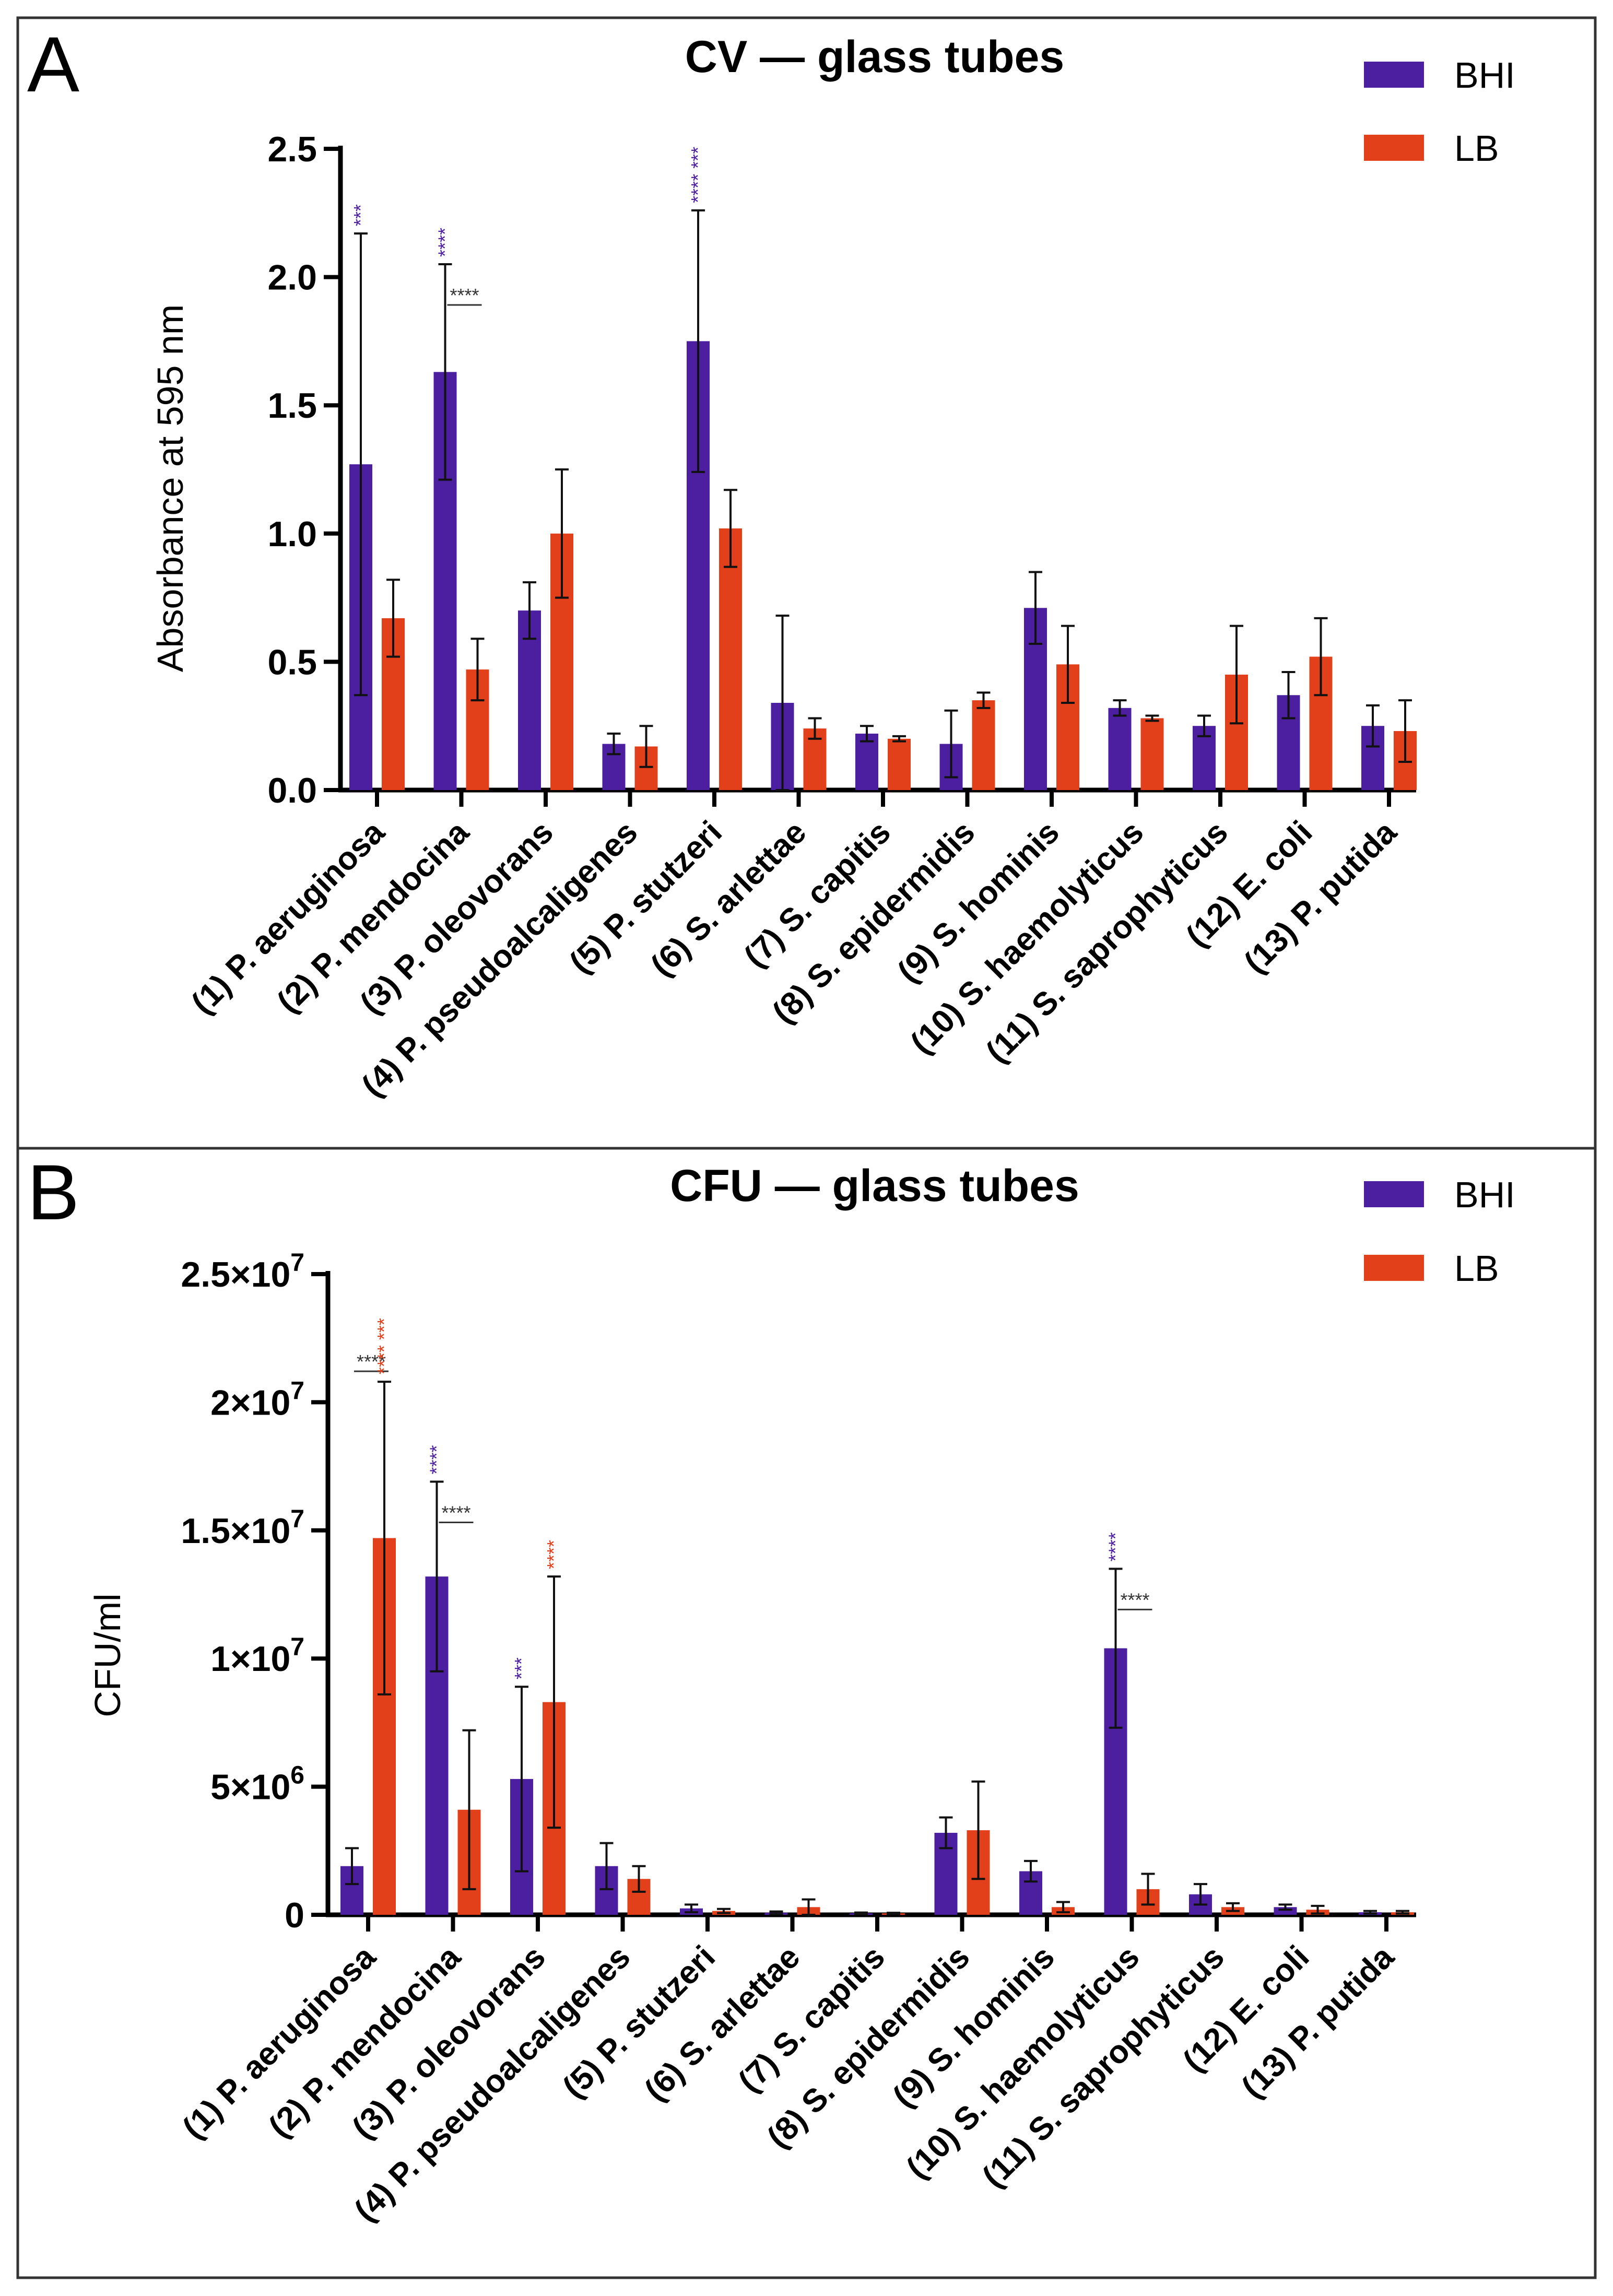 The image size is (1613, 2296). Describe the element at coordinates (817, 894) in the screenshot. I see `panel-a-x-tick-label: (7) S. capitis` at that location.